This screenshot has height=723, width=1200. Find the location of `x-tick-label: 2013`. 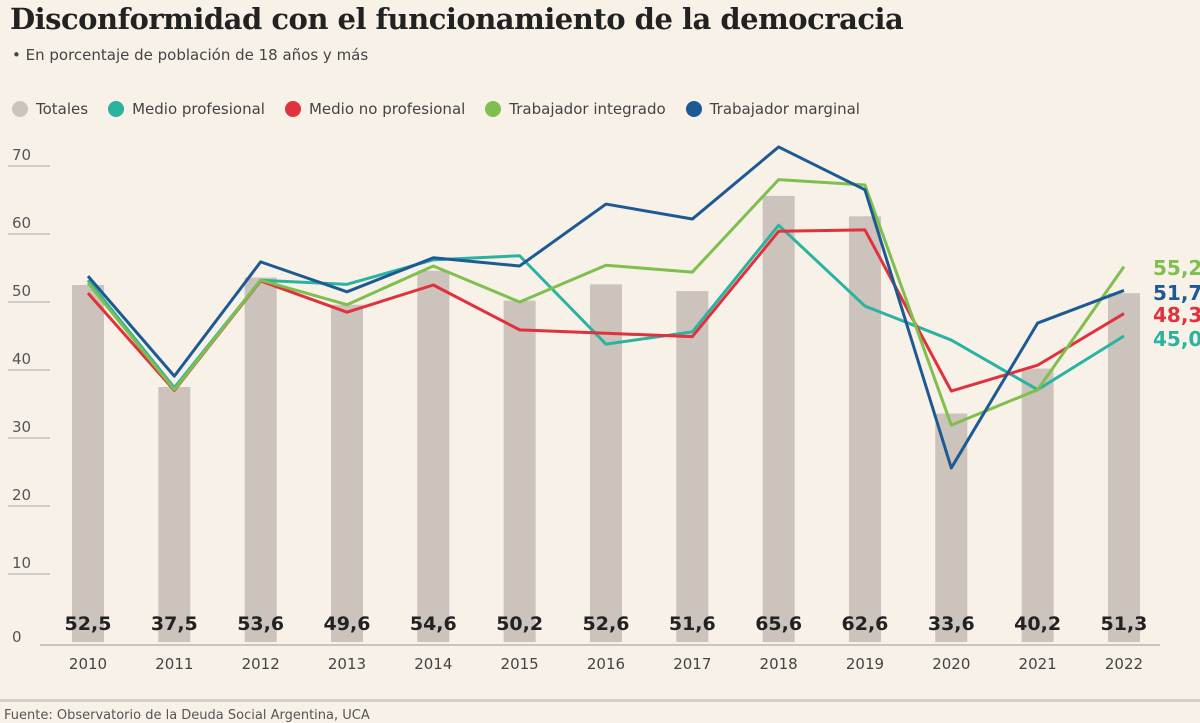

x-tick-label: 2013 is located at coordinates (347, 664).